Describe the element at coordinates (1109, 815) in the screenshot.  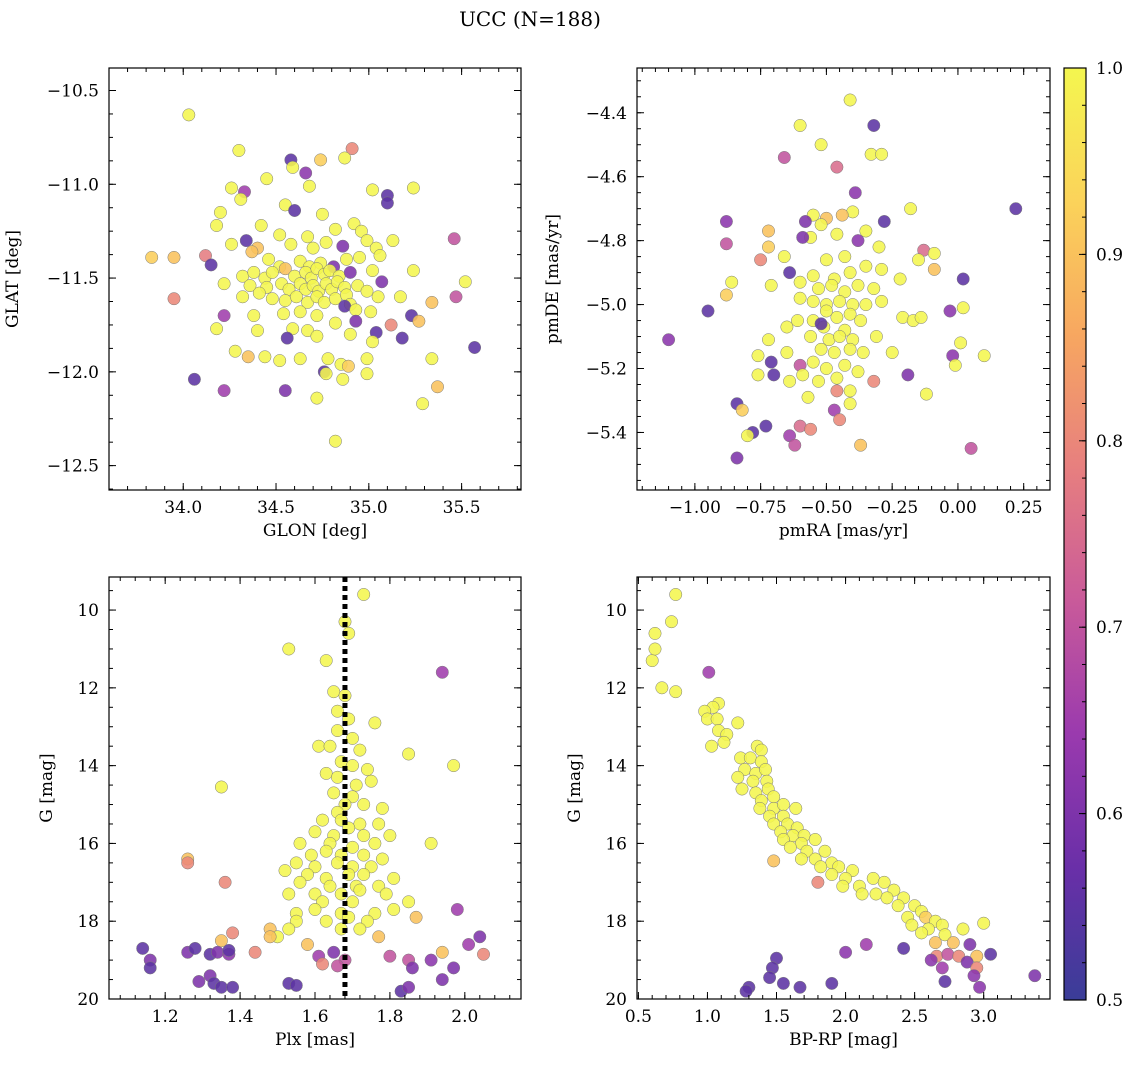
I see `colorbar-tick-label: 0.6` at that location.